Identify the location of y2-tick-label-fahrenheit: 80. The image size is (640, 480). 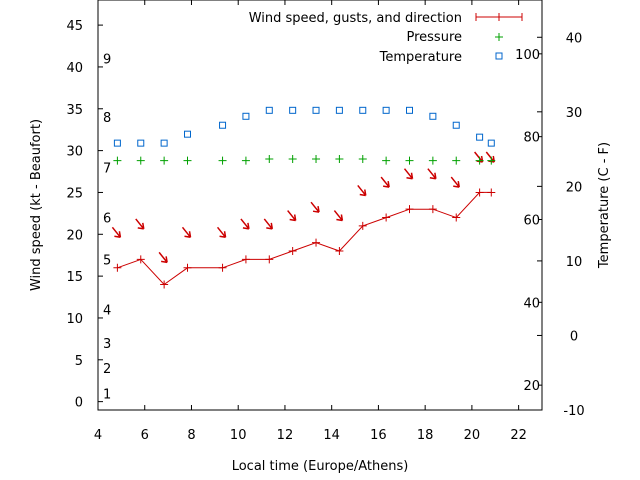
(531, 138).